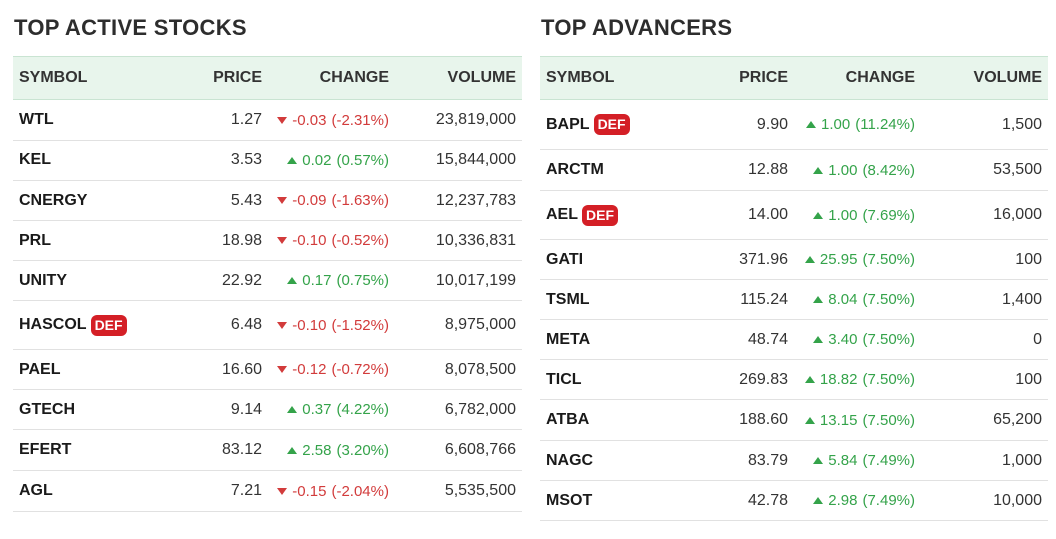  I want to click on symbol-link: UNITY, so click(43, 280).